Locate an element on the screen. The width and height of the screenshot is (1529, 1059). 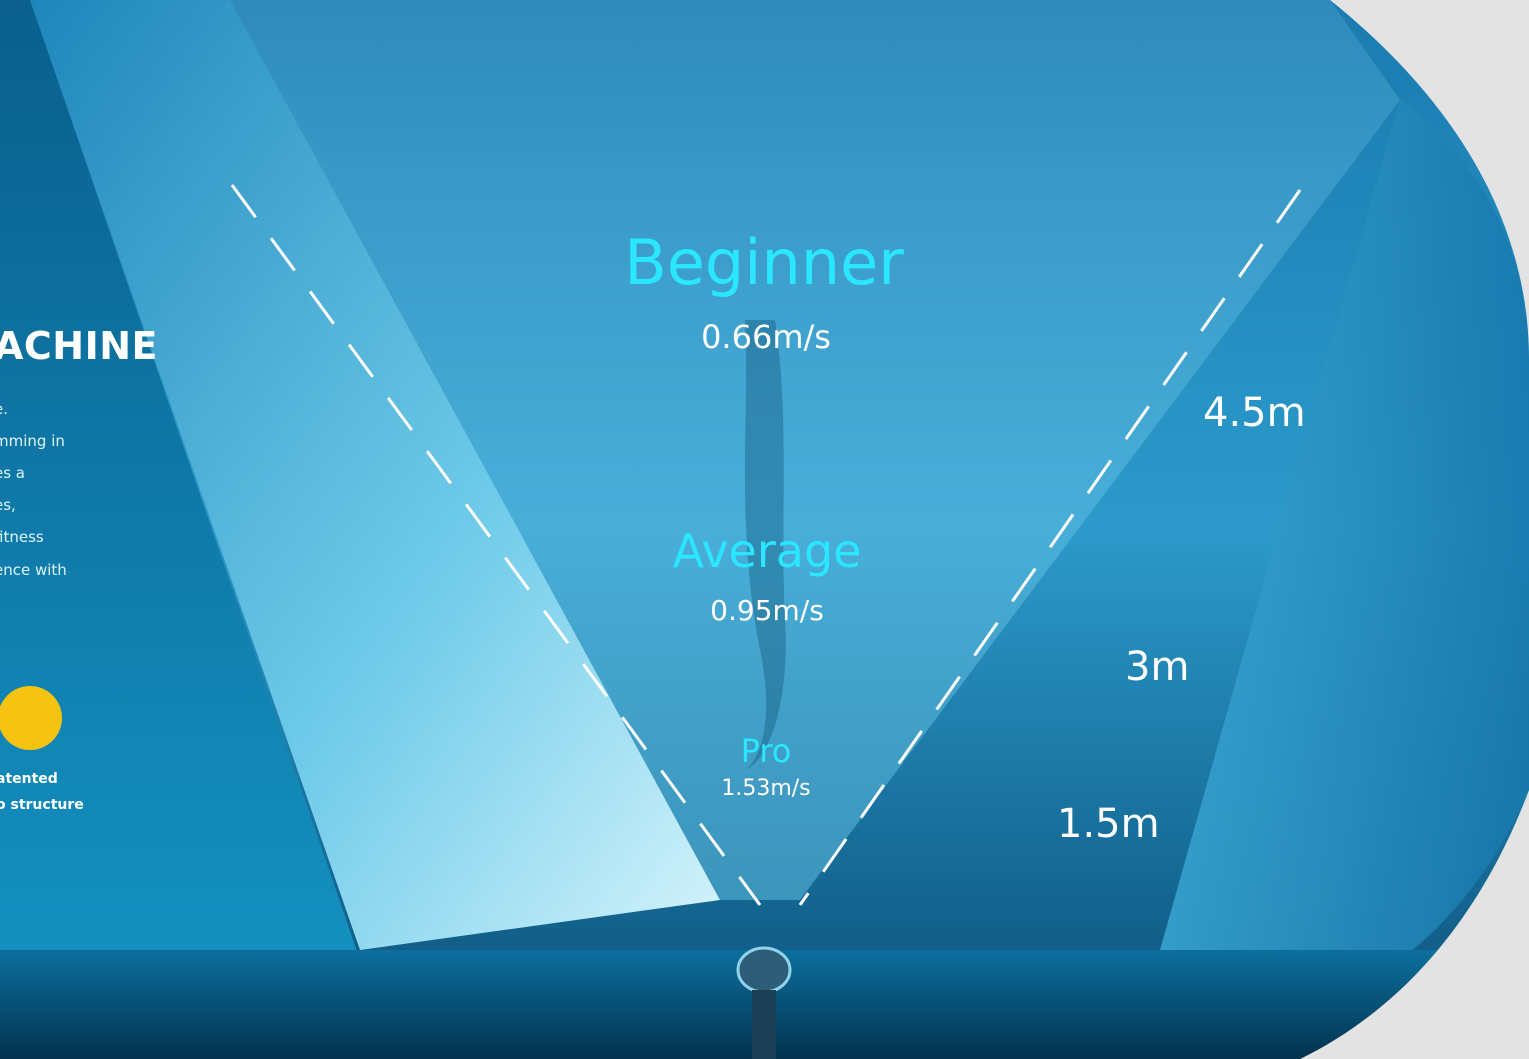
description-line: es a is located at coordinates (13, 473).